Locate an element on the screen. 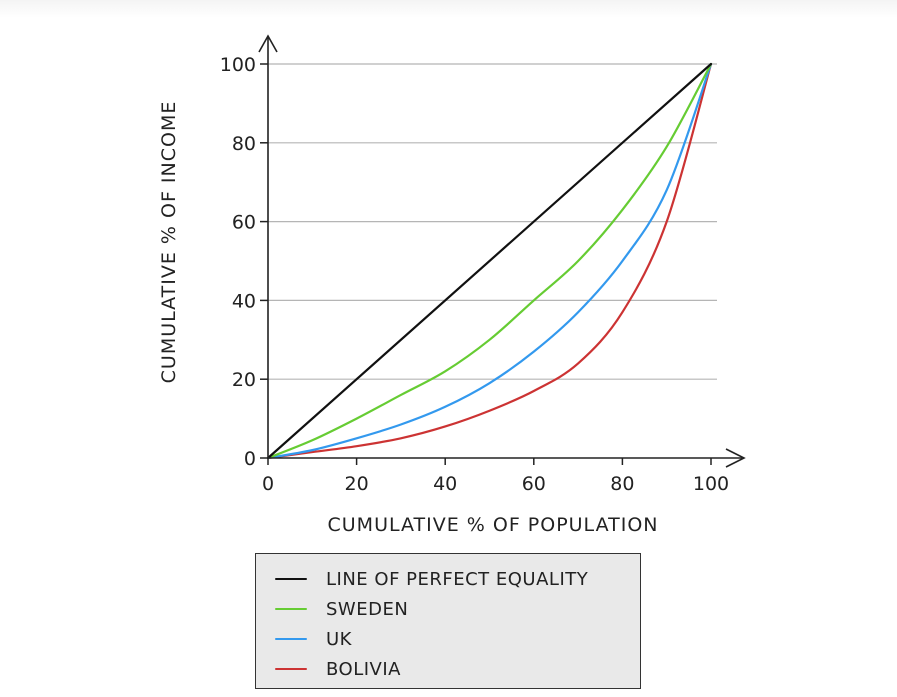  y-tick-label-0: 0 is located at coordinates (250, 459).